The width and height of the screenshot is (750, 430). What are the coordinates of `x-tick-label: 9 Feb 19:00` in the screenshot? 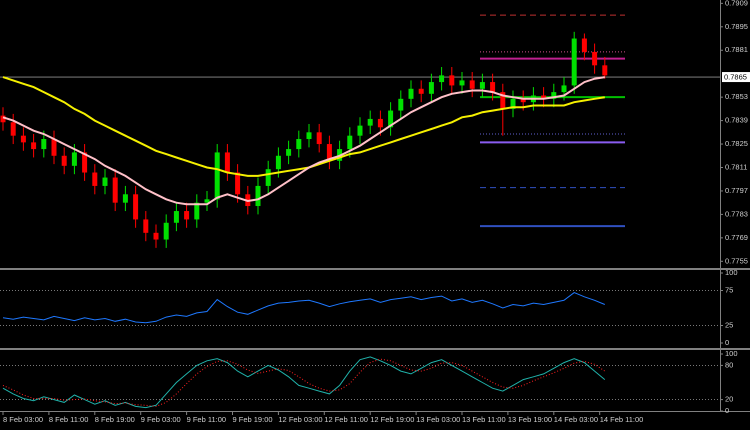 It's located at (253, 419).